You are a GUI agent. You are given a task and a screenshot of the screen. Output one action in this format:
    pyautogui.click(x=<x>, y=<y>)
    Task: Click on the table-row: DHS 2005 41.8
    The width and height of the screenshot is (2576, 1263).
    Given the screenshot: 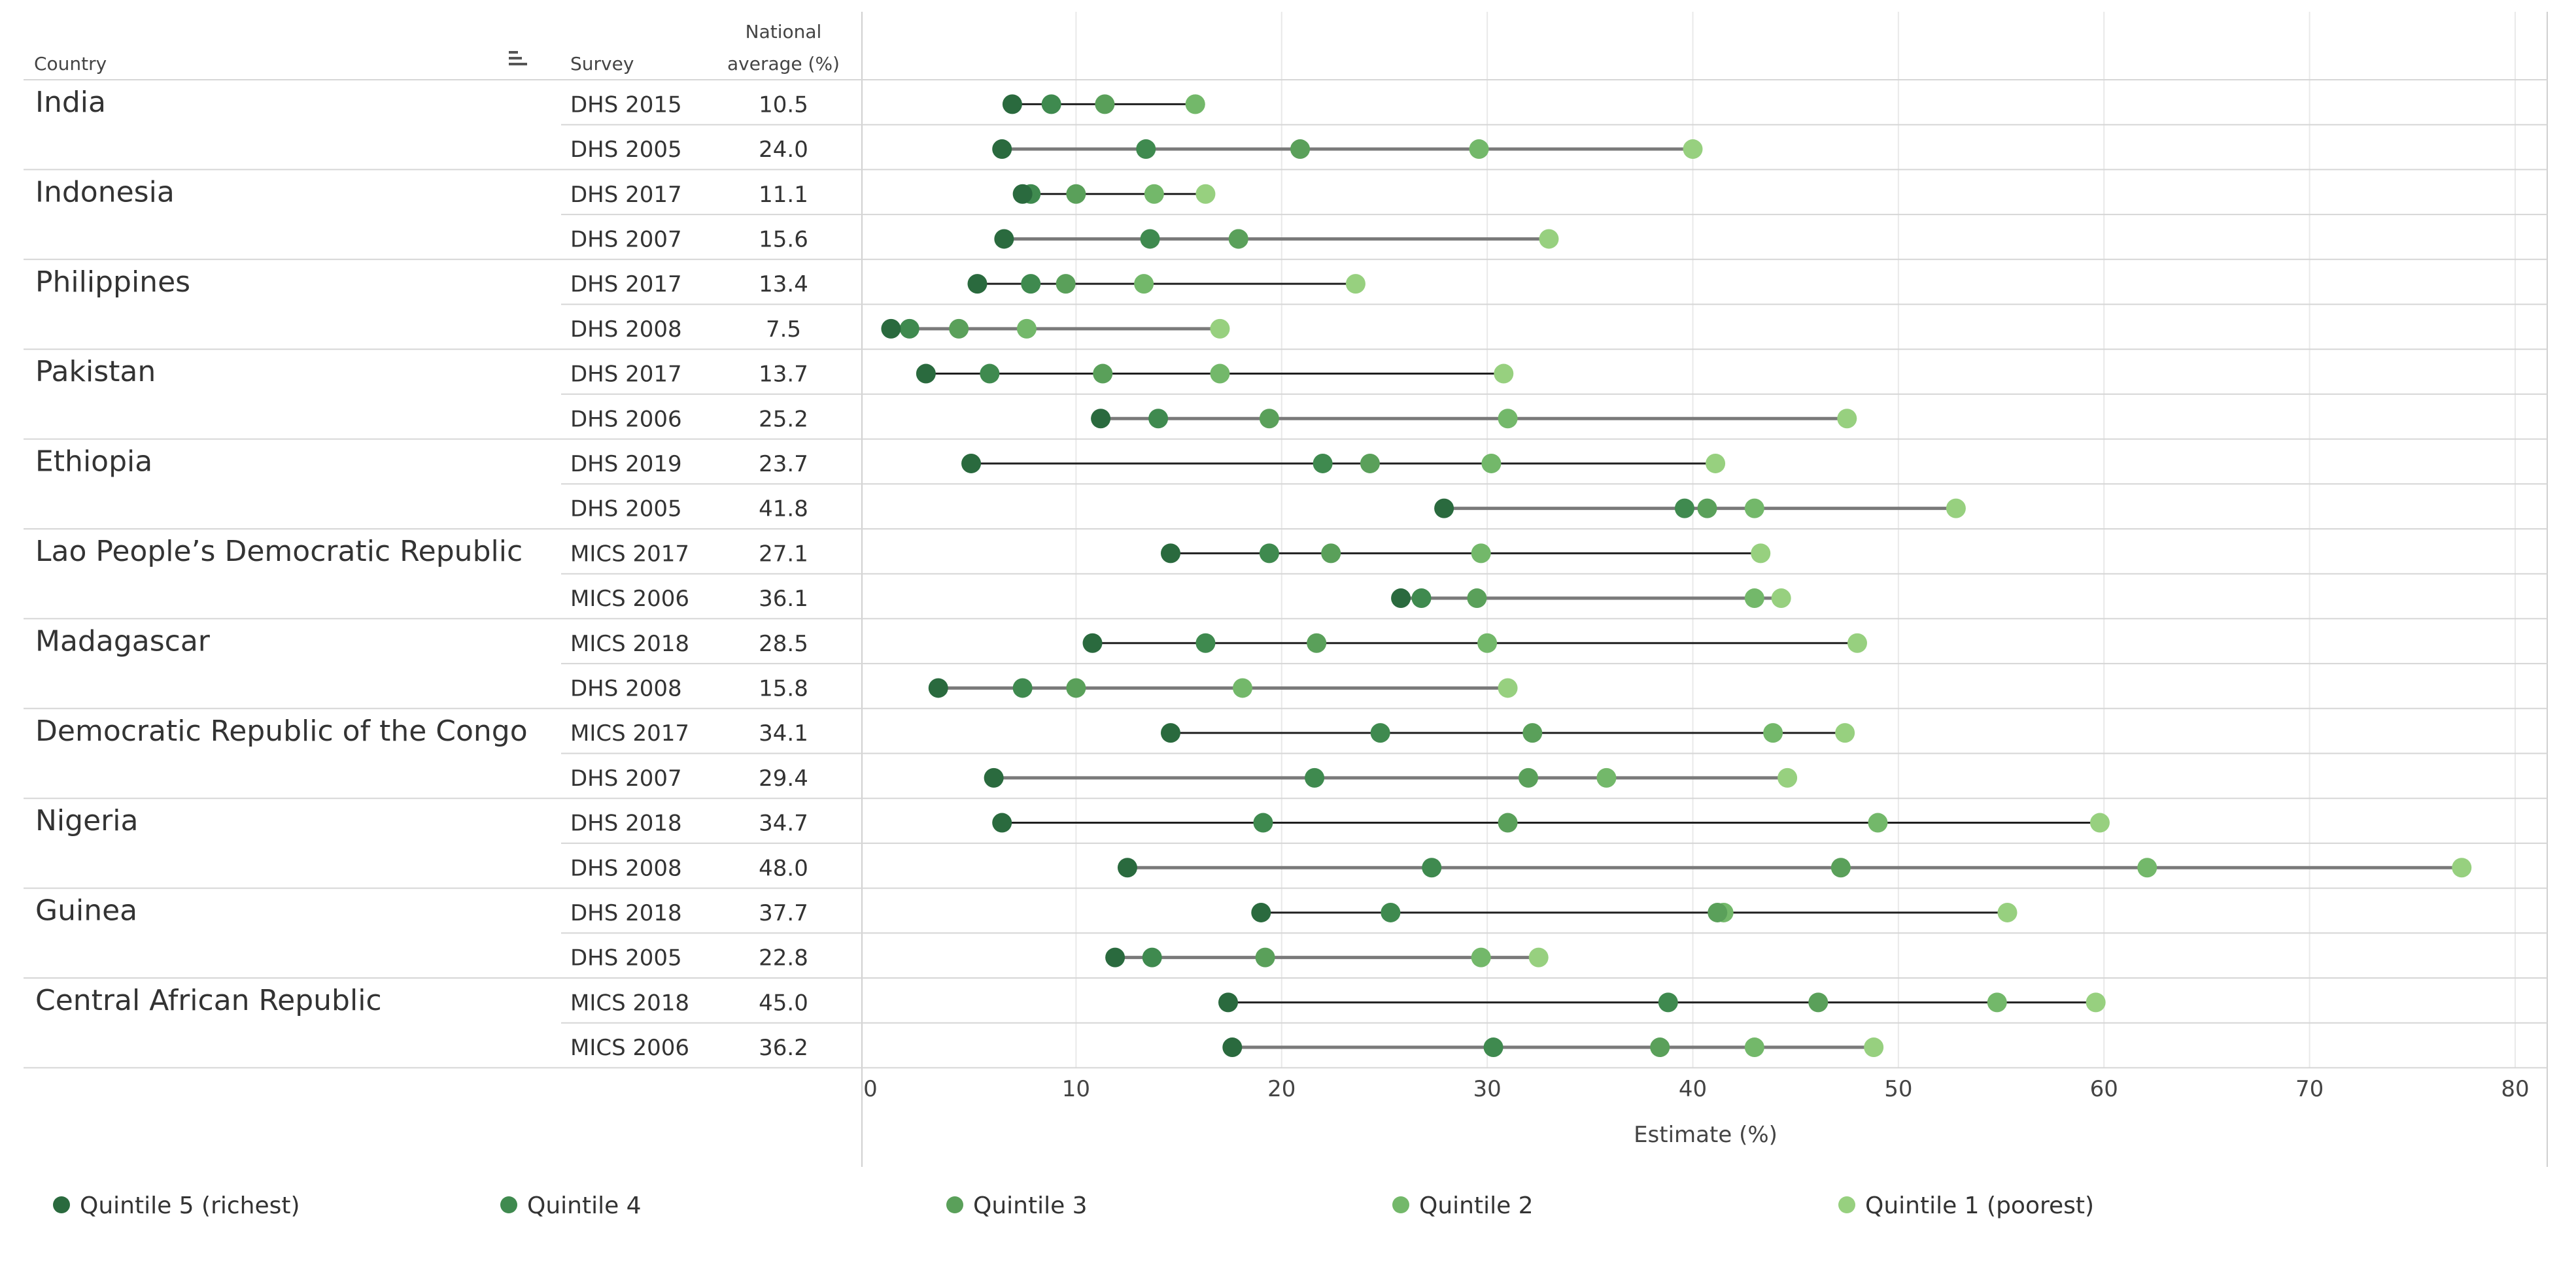 What is the action you would take?
    pyautogui.click(x=1268, y=509)
    